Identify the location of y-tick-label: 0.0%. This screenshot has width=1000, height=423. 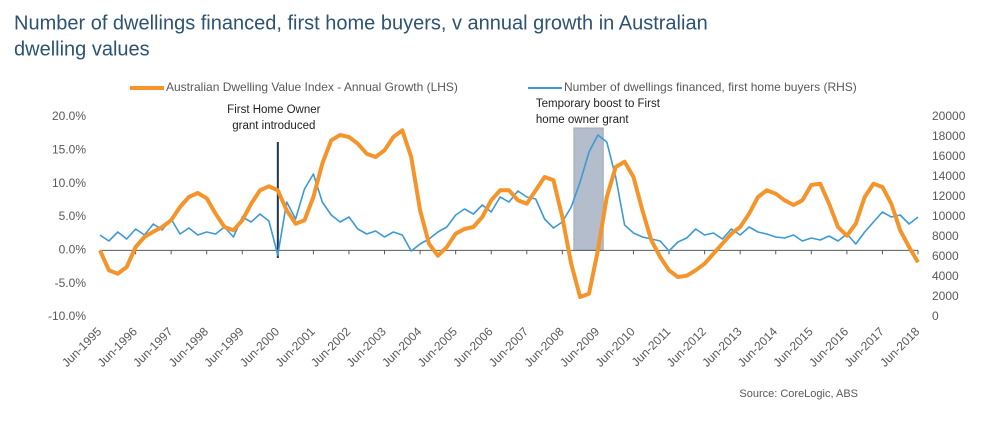
(73, 250).